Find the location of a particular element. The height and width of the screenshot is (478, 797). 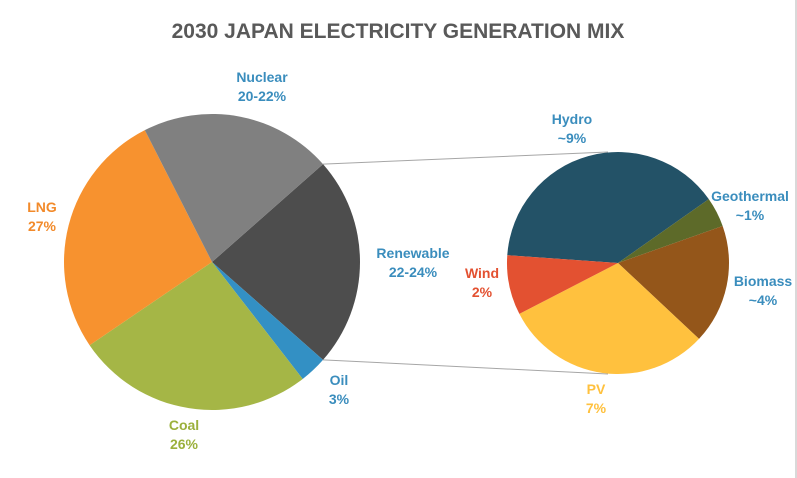

main-slice-renewable is located at coordinates (286, 262).